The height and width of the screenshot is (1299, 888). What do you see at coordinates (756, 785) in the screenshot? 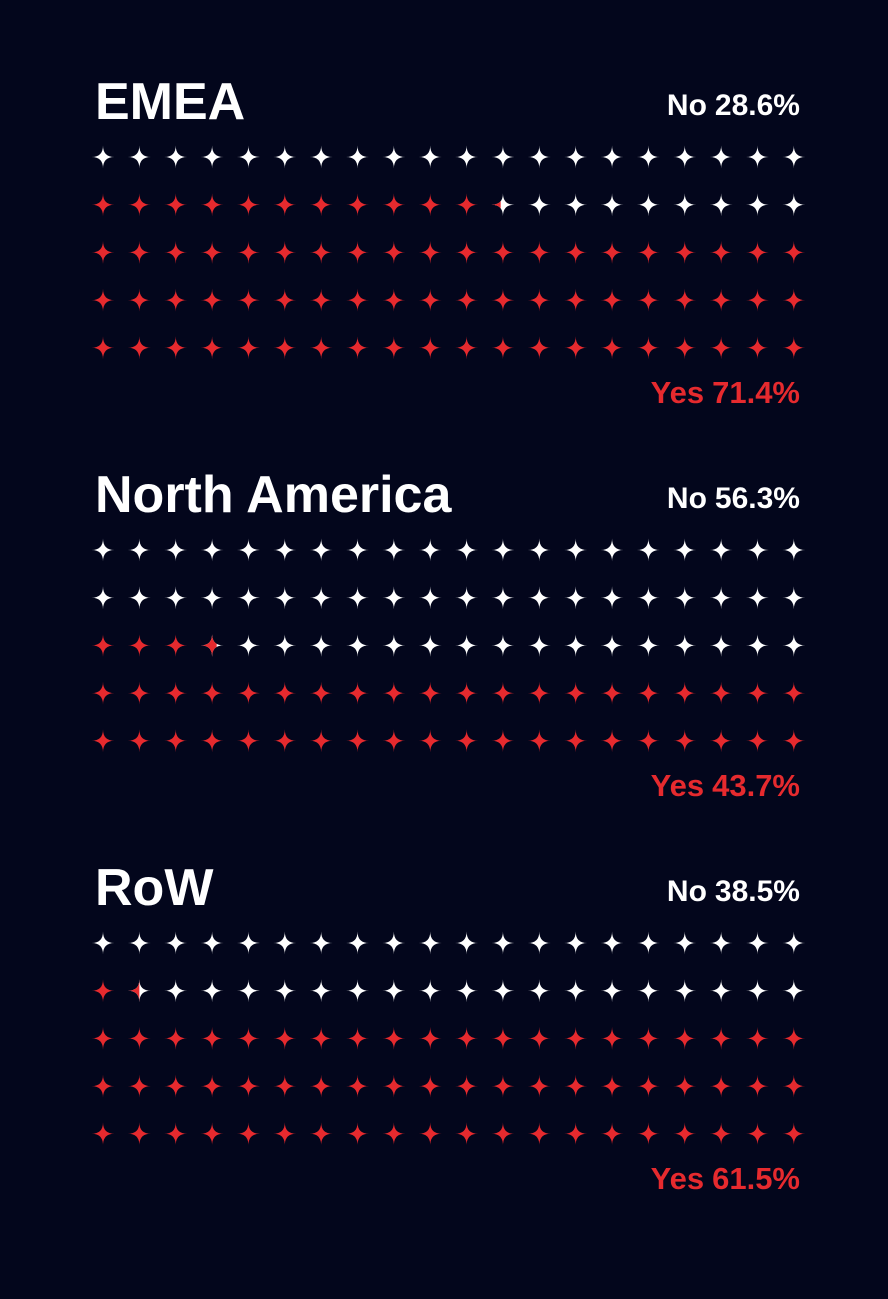
I see `yes-label-value: 43.7%` at bounding box center [756, 785].